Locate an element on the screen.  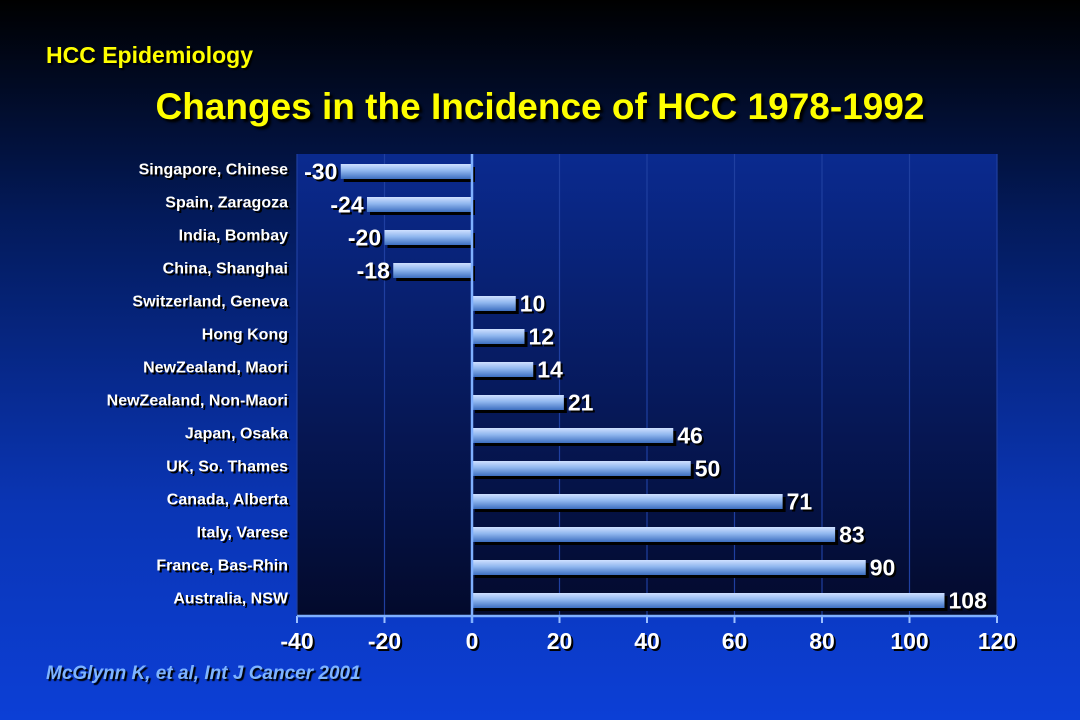
data-label: -24 is located at coordinates (346, 205).